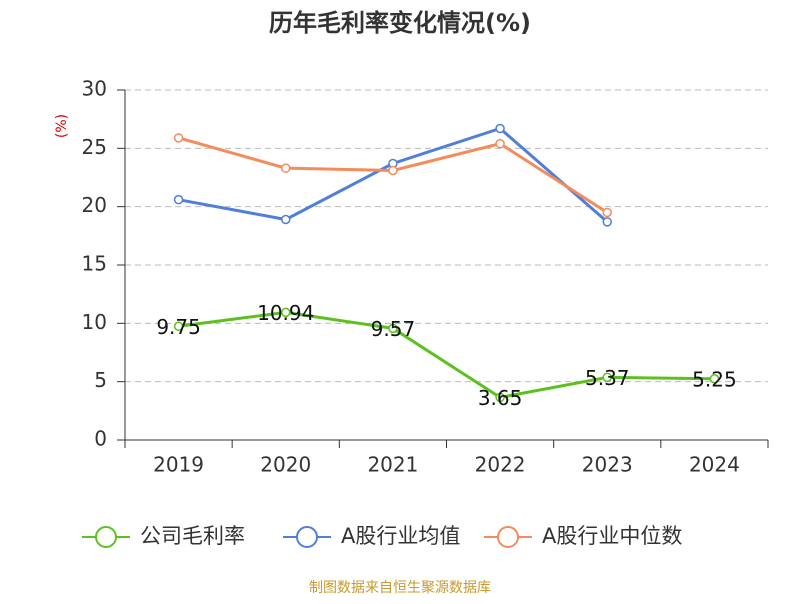 Image resolution: width=800 pixels, height=604 pixels. I want to click on data-label: 9.75, so click(178, 327).